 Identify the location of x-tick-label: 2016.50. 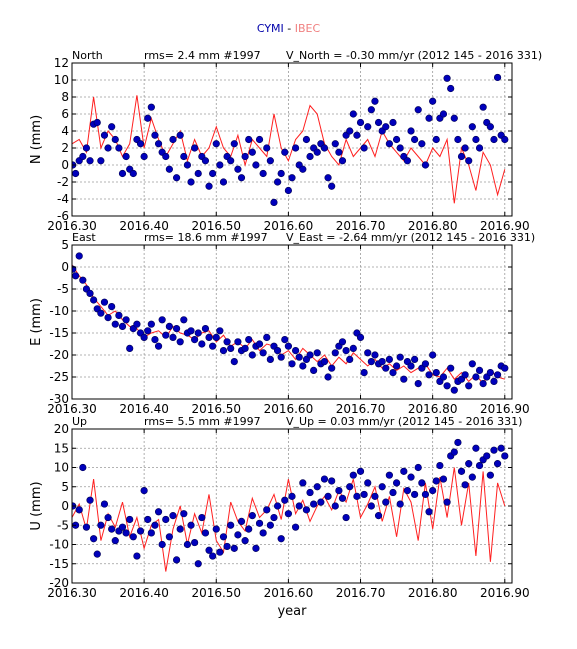
(216, 593).